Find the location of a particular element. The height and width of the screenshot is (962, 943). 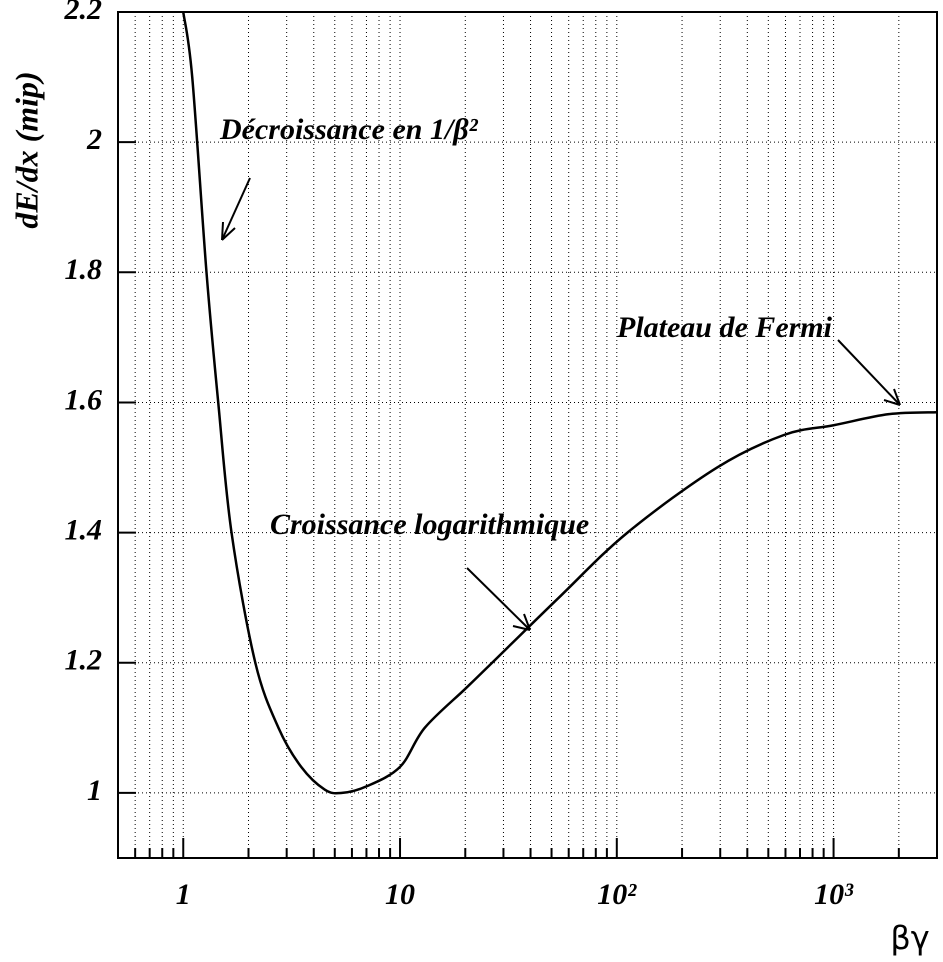

x-axis-label: βγ is located at coordinates (909, 938).